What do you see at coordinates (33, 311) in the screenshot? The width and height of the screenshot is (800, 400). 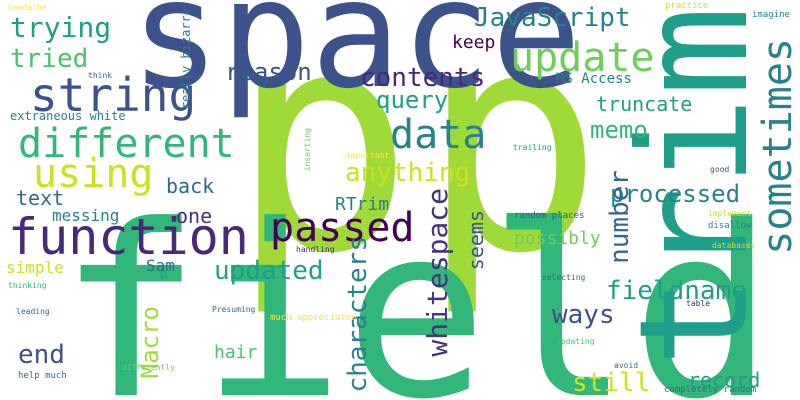 I see `word-leading: leading` at bounding box center [33, 311].